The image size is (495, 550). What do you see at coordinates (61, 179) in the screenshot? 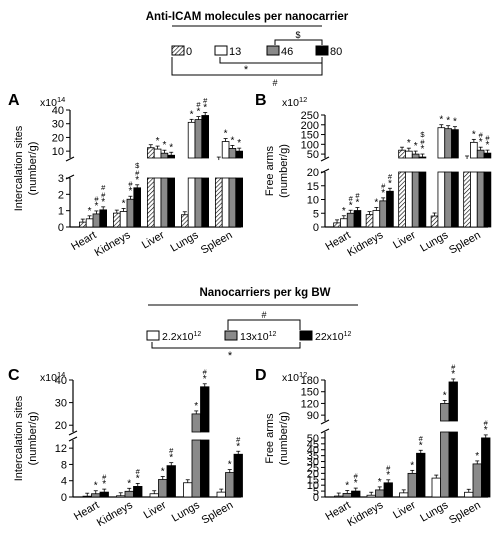
I see `y-tick-label: 3` at bounding box center [61, 179].